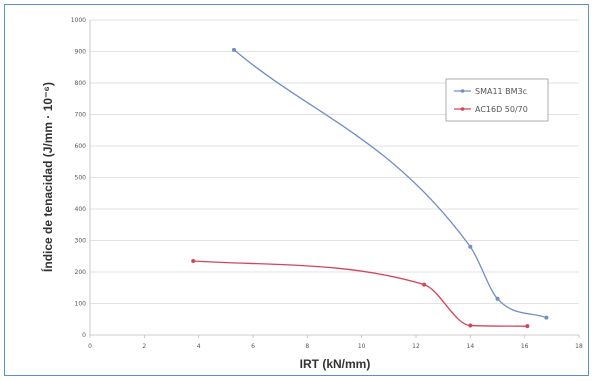 Image resolution: width=595 pixels, height=381 pixels. What do you see at coordinates (81, 272) in the screenshot?
I see `y-tick-2: 200` at bounding box center [81, 272].